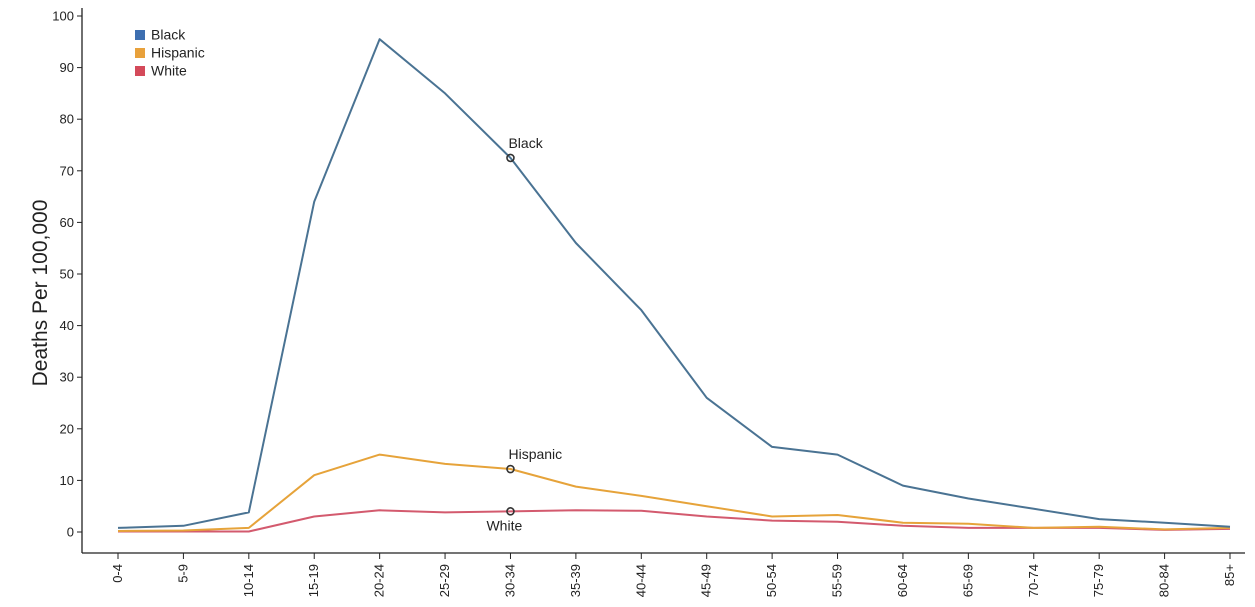 This screenshot has width=1255, height=607. I want to click on y-tick-label: 70, so click(67, 170).